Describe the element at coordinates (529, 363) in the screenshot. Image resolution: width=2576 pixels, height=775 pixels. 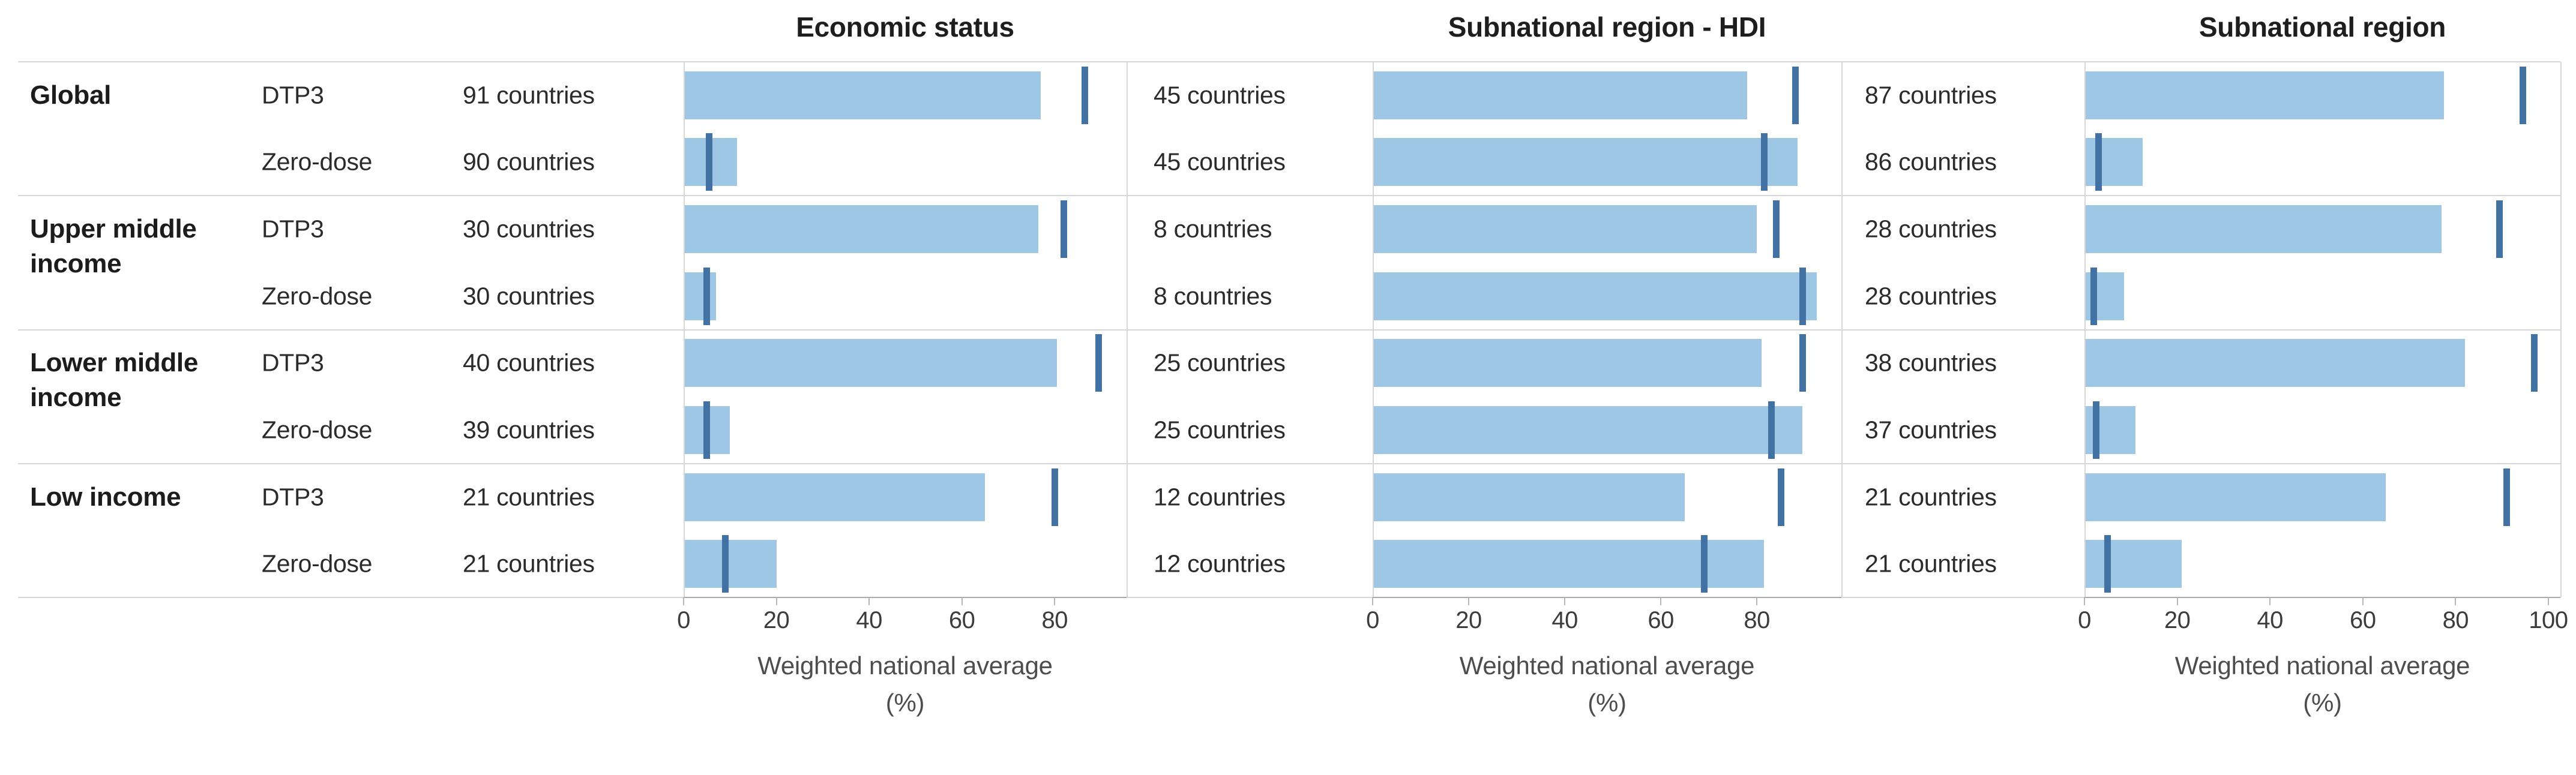
I see `country-count-label: 40 countries` at that location.